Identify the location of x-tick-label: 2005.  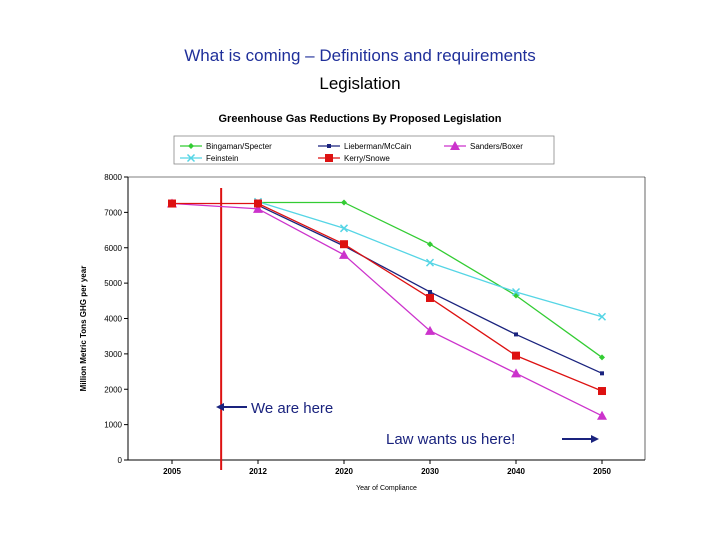
(172, 471).